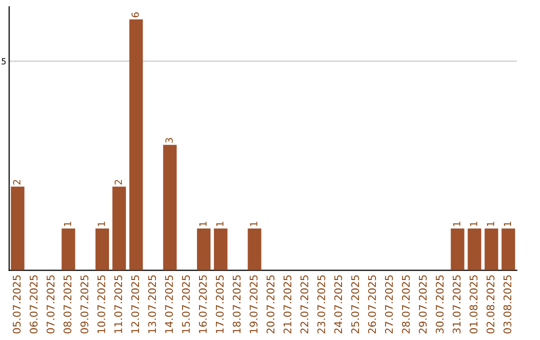 The height and width of the screenshot is (340, 540). I want to click on x-tick-label: 13.07.2025, so click(152, 304).